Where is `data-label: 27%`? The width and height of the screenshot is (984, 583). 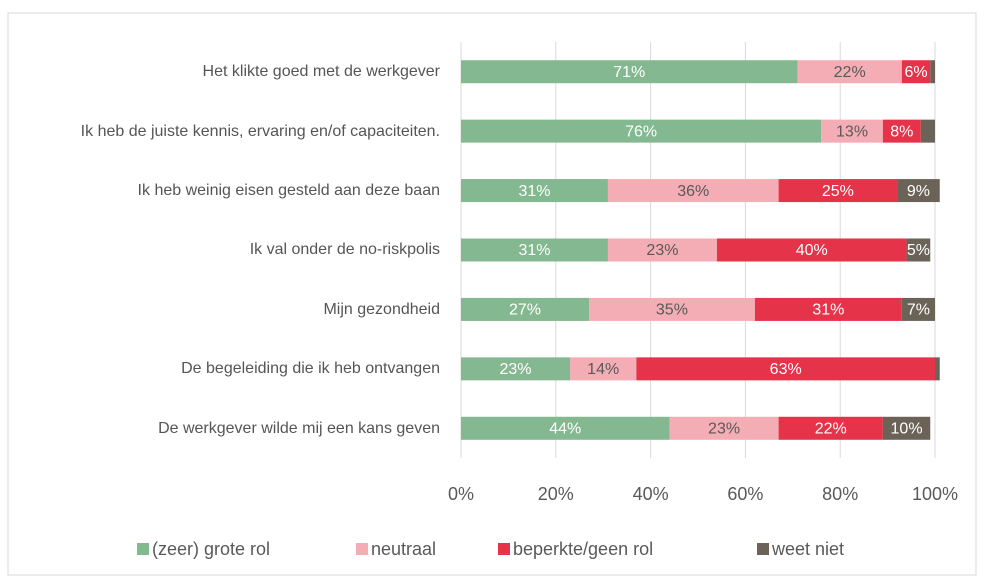 data-label: 27% is located at coordinates (525, 310).